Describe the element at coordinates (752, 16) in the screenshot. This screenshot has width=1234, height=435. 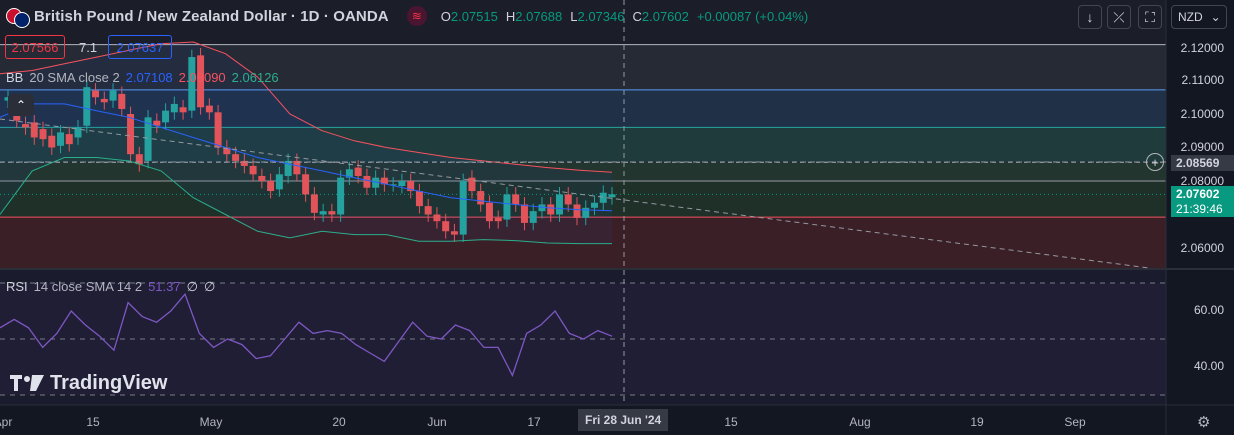
I see `change-value: +0.00087 (+0.04%)` at that location.